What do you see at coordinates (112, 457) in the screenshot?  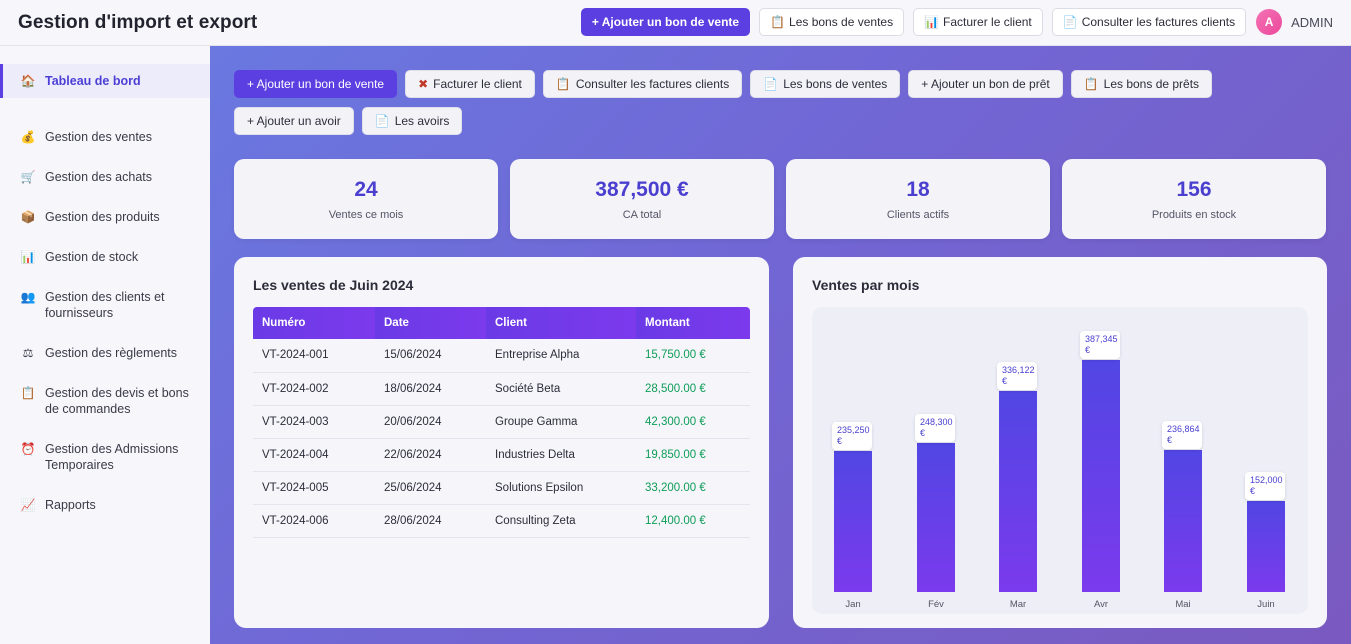 I see `sidebar-item-label: Gestion des Admissions Temporaires` at bounding box center [112, 457].